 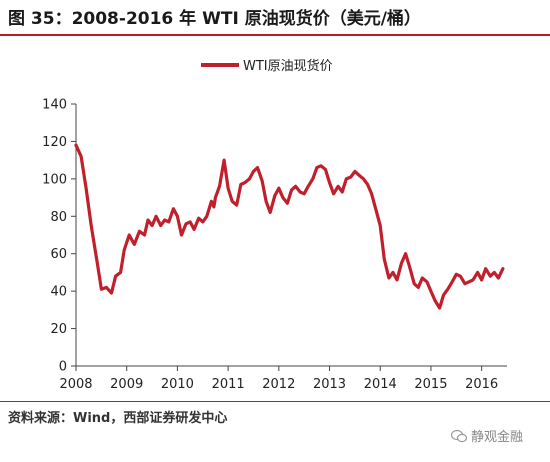 I want to click on x-tick-label: 2013, so click(x=329, y=384).